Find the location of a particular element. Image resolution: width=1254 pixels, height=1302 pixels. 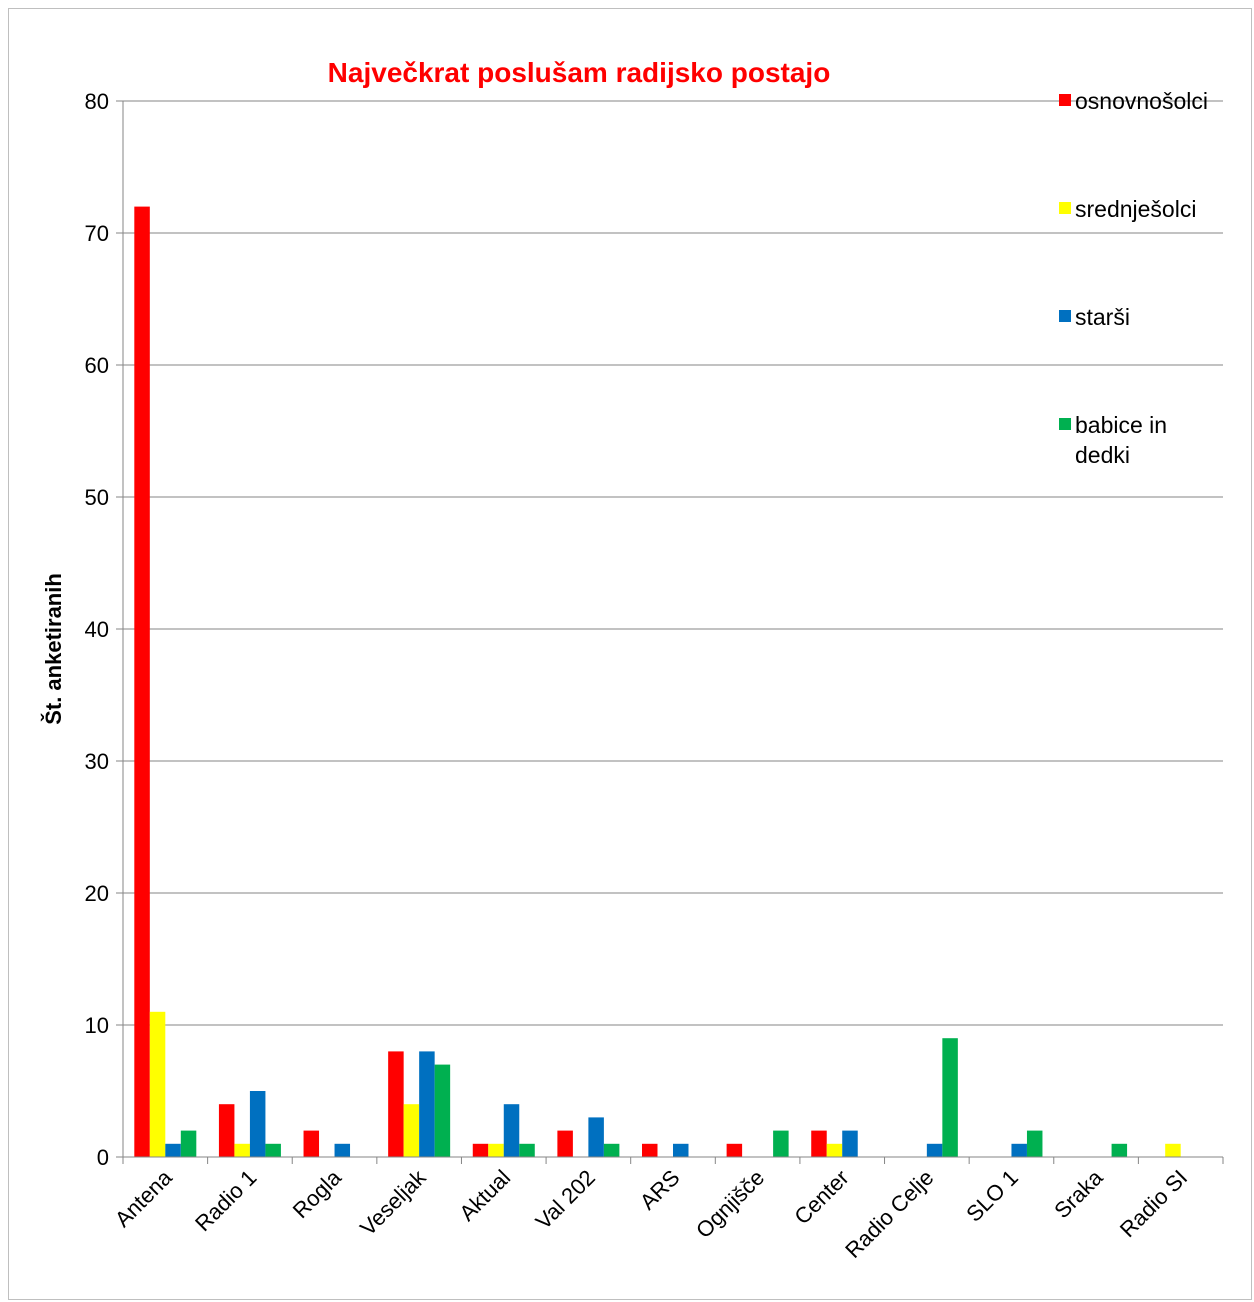

y-tick-label: 30 is located at coordinates (97, 761).